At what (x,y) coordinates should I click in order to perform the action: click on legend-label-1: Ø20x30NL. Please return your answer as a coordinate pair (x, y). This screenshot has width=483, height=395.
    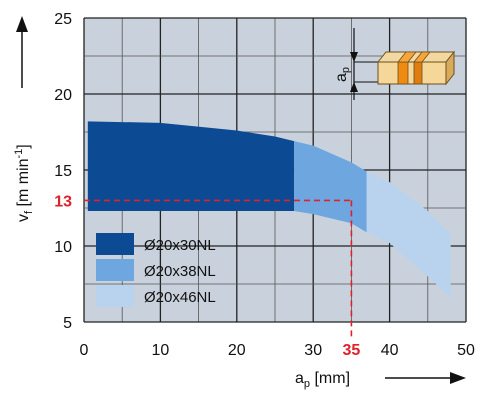
    Looking at the image, I should click on (180, 245).